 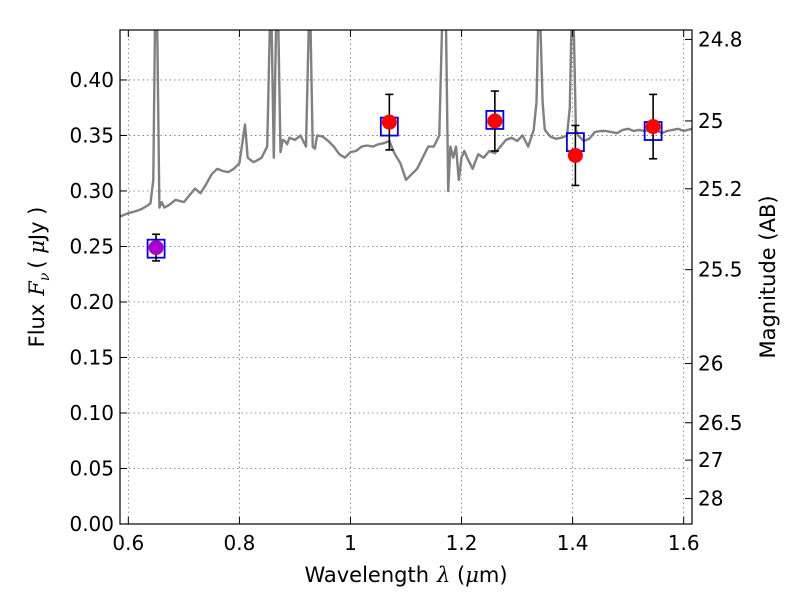 What do you see at coordinates (91, 413) in the screenshot?
I see `y-tick-label: 0.10` at bounding box center [91, 413].